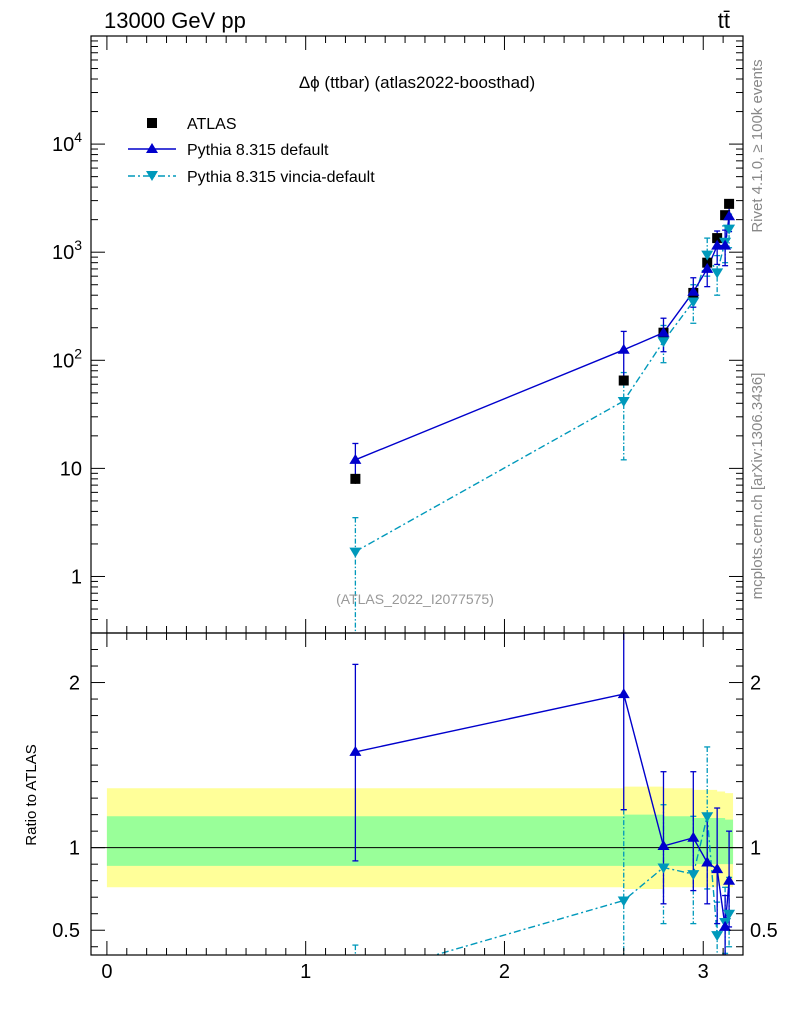  Describe the element at coordinates (724, 20) in the screenshot. I see `process-label: tt̄` at that location.